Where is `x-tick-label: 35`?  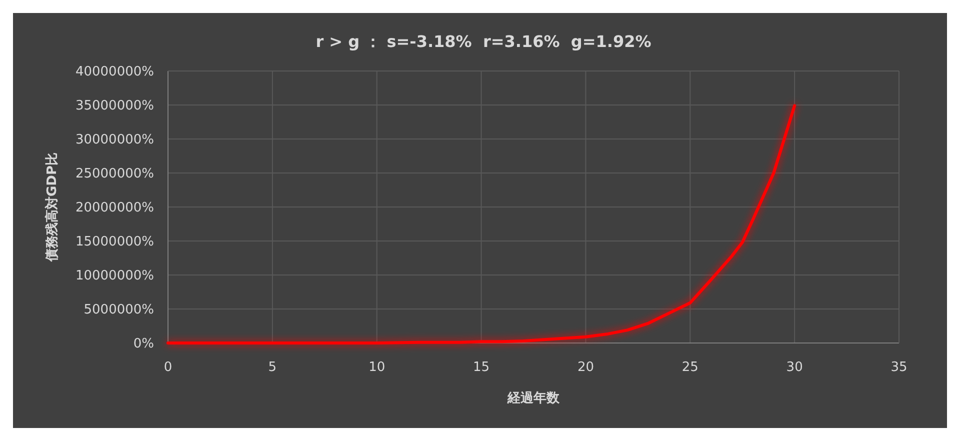
x-tick-label: 35 is located at coordinates (899, 367).